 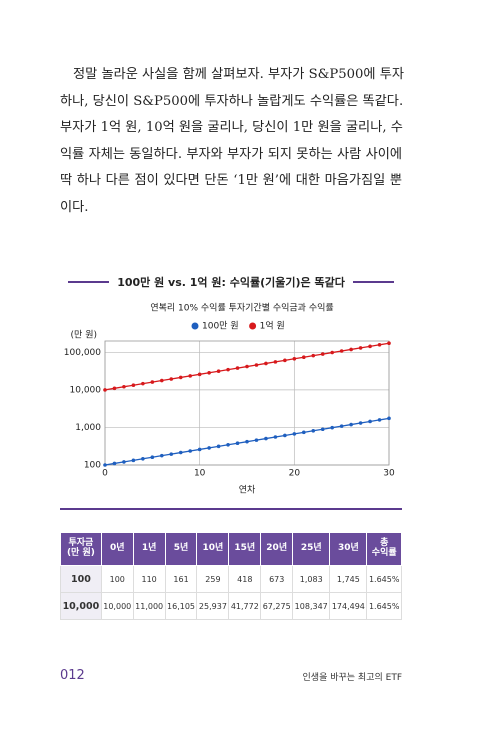 I want to click on header-cell: 투자금 (만 원), so click(x=81, y=549).